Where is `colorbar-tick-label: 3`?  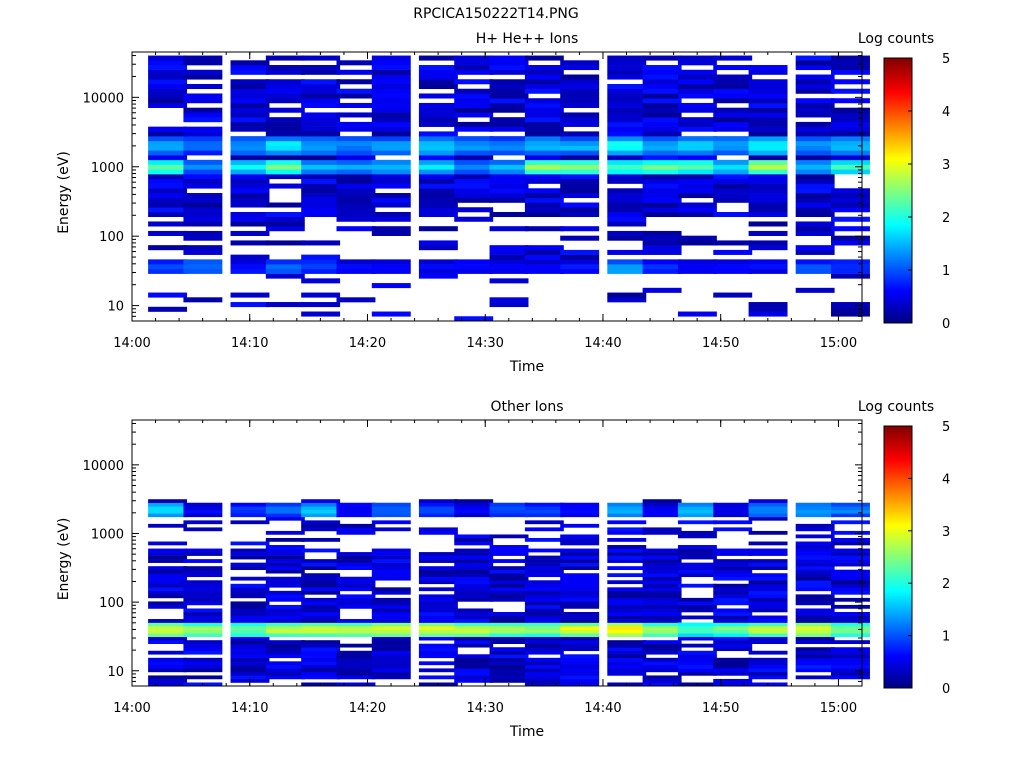 colorbar-tick-label: 3 is located at coordinates (946, 165).